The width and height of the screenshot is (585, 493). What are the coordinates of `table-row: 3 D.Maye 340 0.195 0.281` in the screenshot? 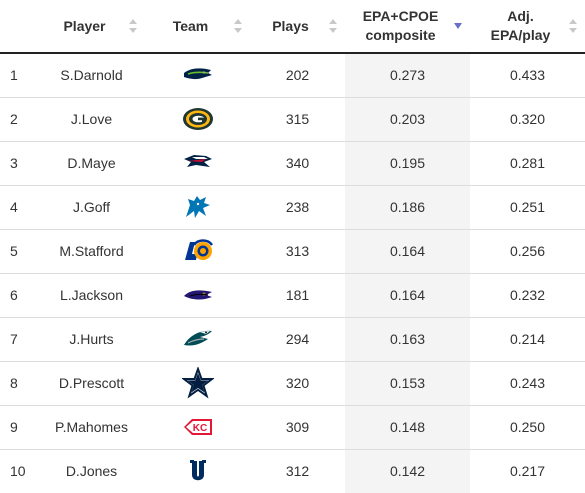 It's located at (292, 162).